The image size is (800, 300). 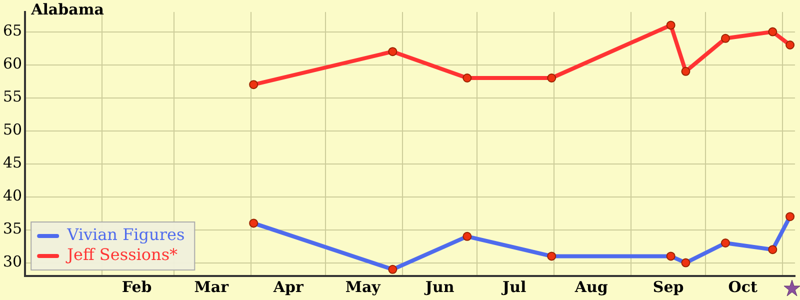 I want to click on x-tick-label: May, so click(x=363, y=287).